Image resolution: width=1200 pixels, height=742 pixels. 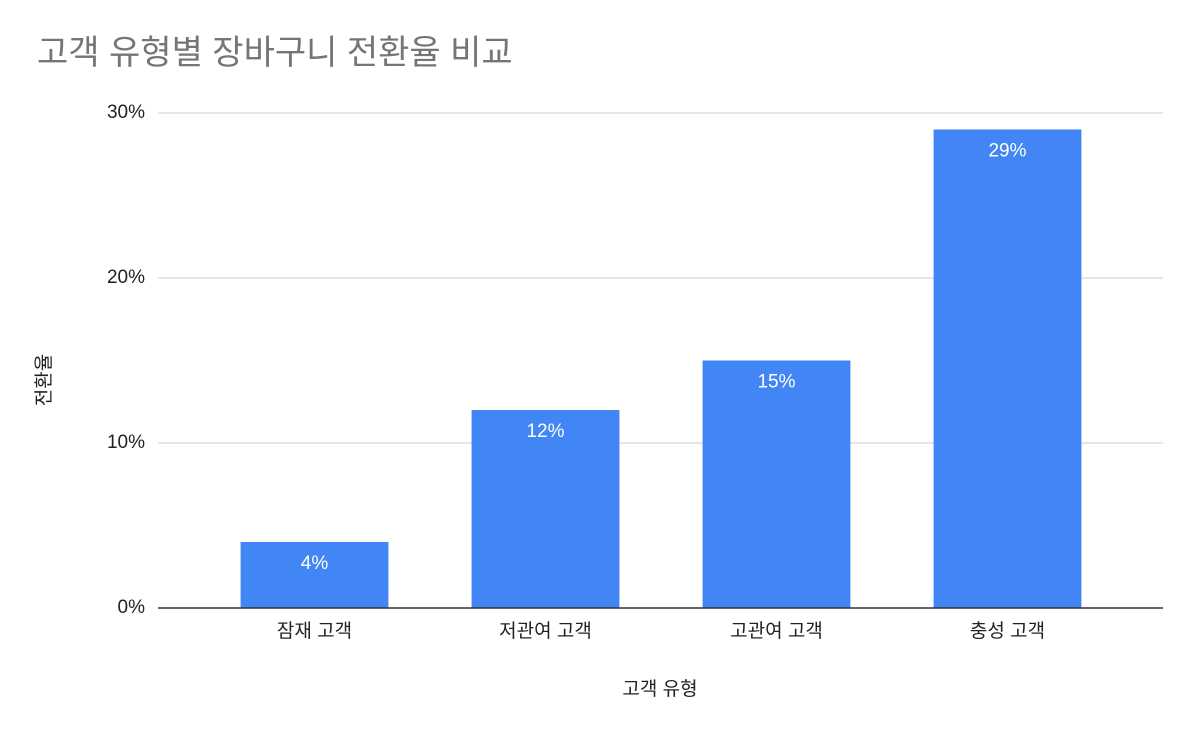 I want to click on x-tick-label: 잠재 고객, so click(x=314, y=631).